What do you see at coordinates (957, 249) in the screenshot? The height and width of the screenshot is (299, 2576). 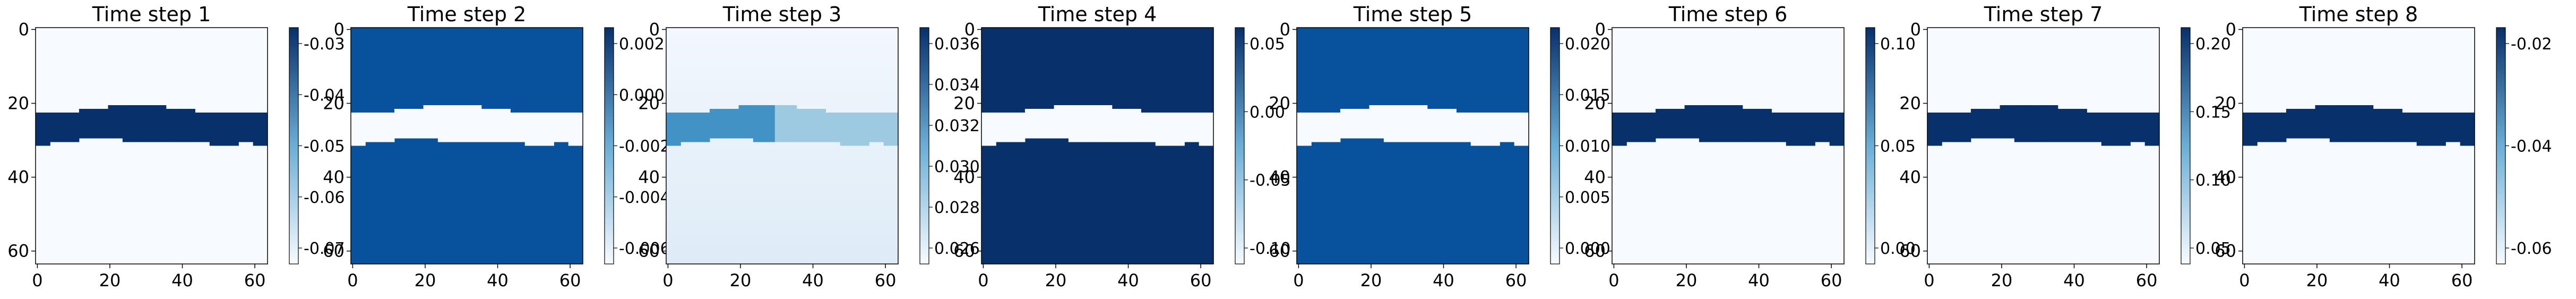 I see `colorbar-tick-label: 0.026` at bounding box center [957, 249].